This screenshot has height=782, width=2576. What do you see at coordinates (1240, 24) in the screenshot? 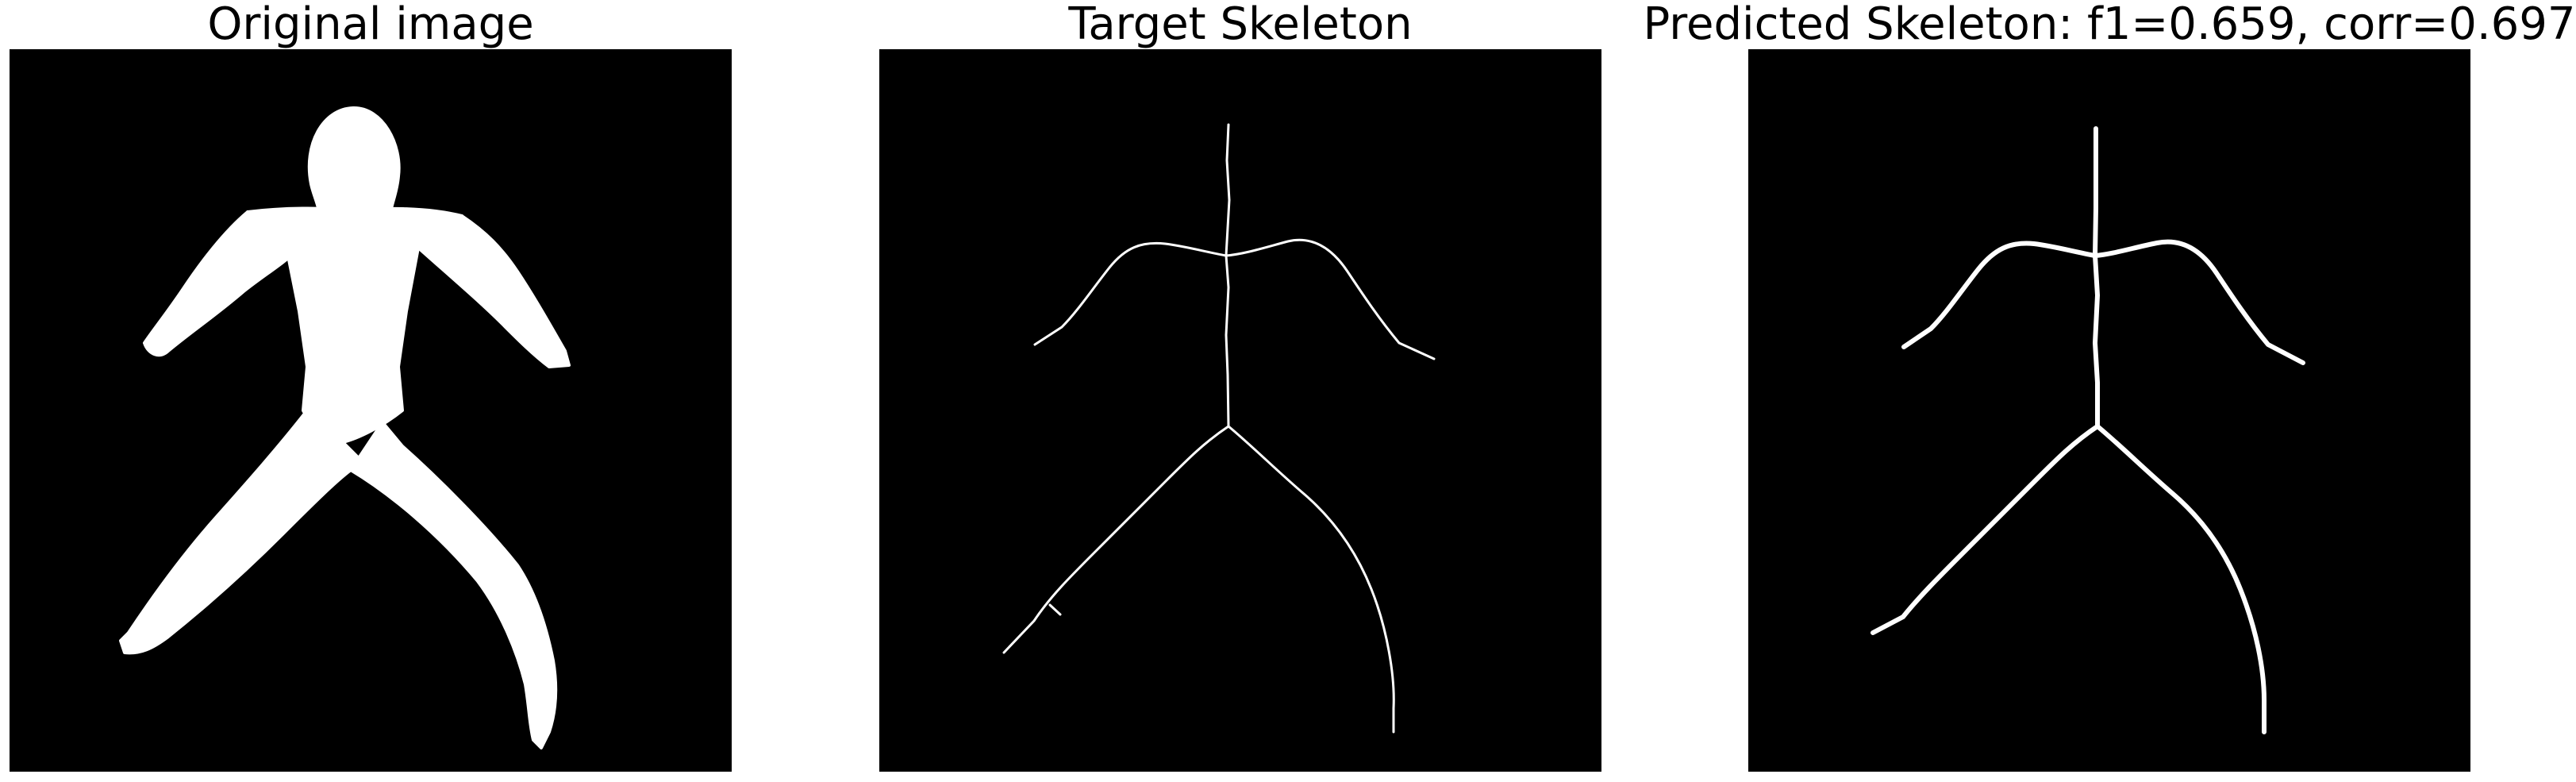
I see `panel-title-target: Target Skeleton` at bounding box center [1240, 24].